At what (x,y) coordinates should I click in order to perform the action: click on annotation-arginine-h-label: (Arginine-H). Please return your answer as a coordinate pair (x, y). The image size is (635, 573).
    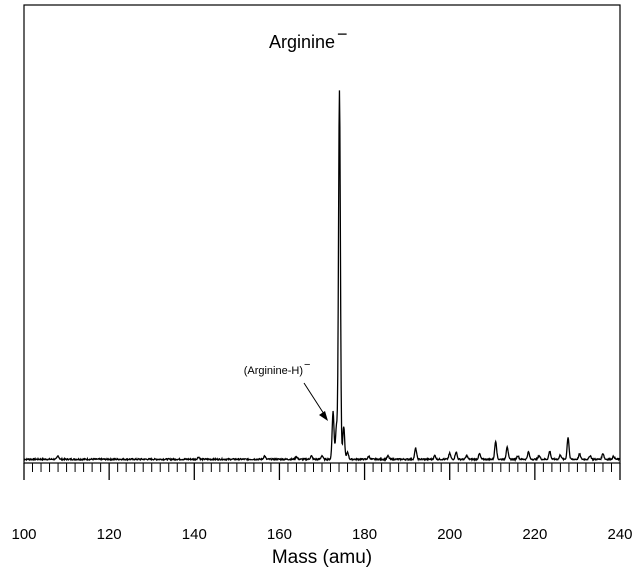
    Looking at the image, I should click on (273, 371).